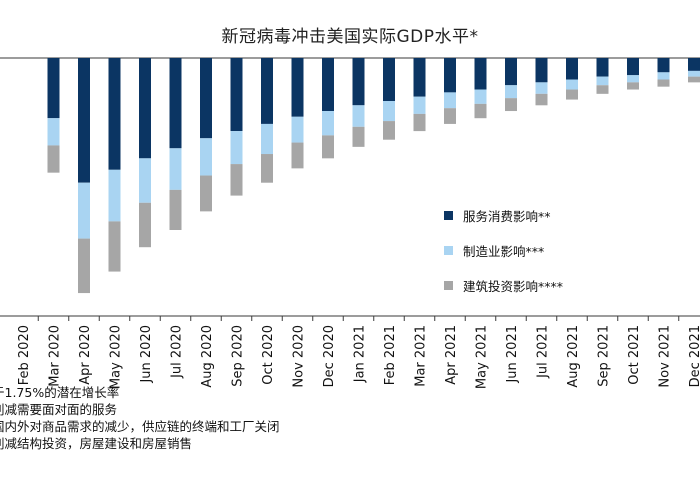 Image resolution: width=700 pixels, height=500 pixels. What do you see at coordinates (329, 356) in the screenshot?
I see `x-tick-label: Dec 2020` at bounding box center [329, 356].